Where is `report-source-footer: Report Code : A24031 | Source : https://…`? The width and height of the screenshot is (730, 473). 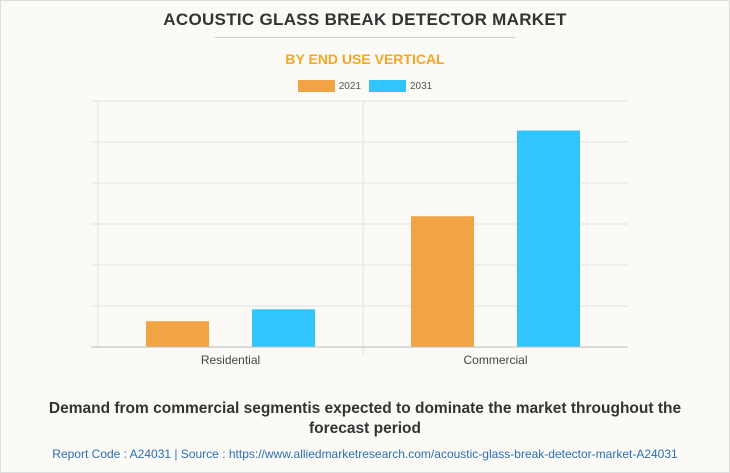 report-source-footer: Report Code : A24031 | Source : https://… is located at coordinates (365, 454).